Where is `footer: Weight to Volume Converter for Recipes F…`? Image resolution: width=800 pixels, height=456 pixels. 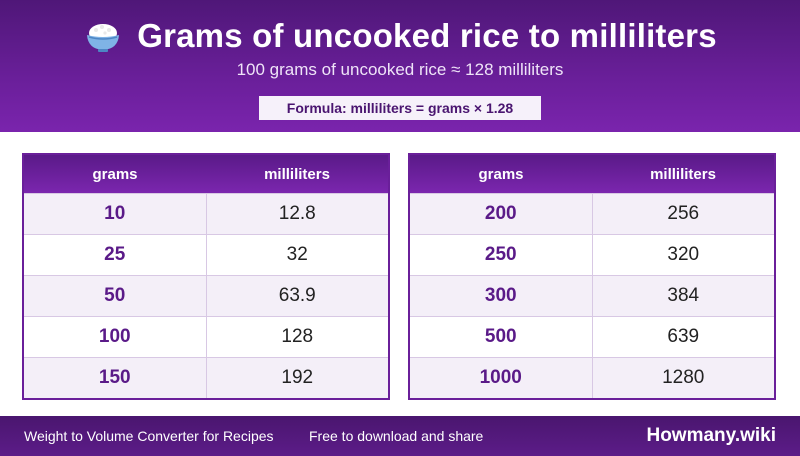
footer: Weight to Volume Converter for Recipes F… is located at coordinates (400, 436).